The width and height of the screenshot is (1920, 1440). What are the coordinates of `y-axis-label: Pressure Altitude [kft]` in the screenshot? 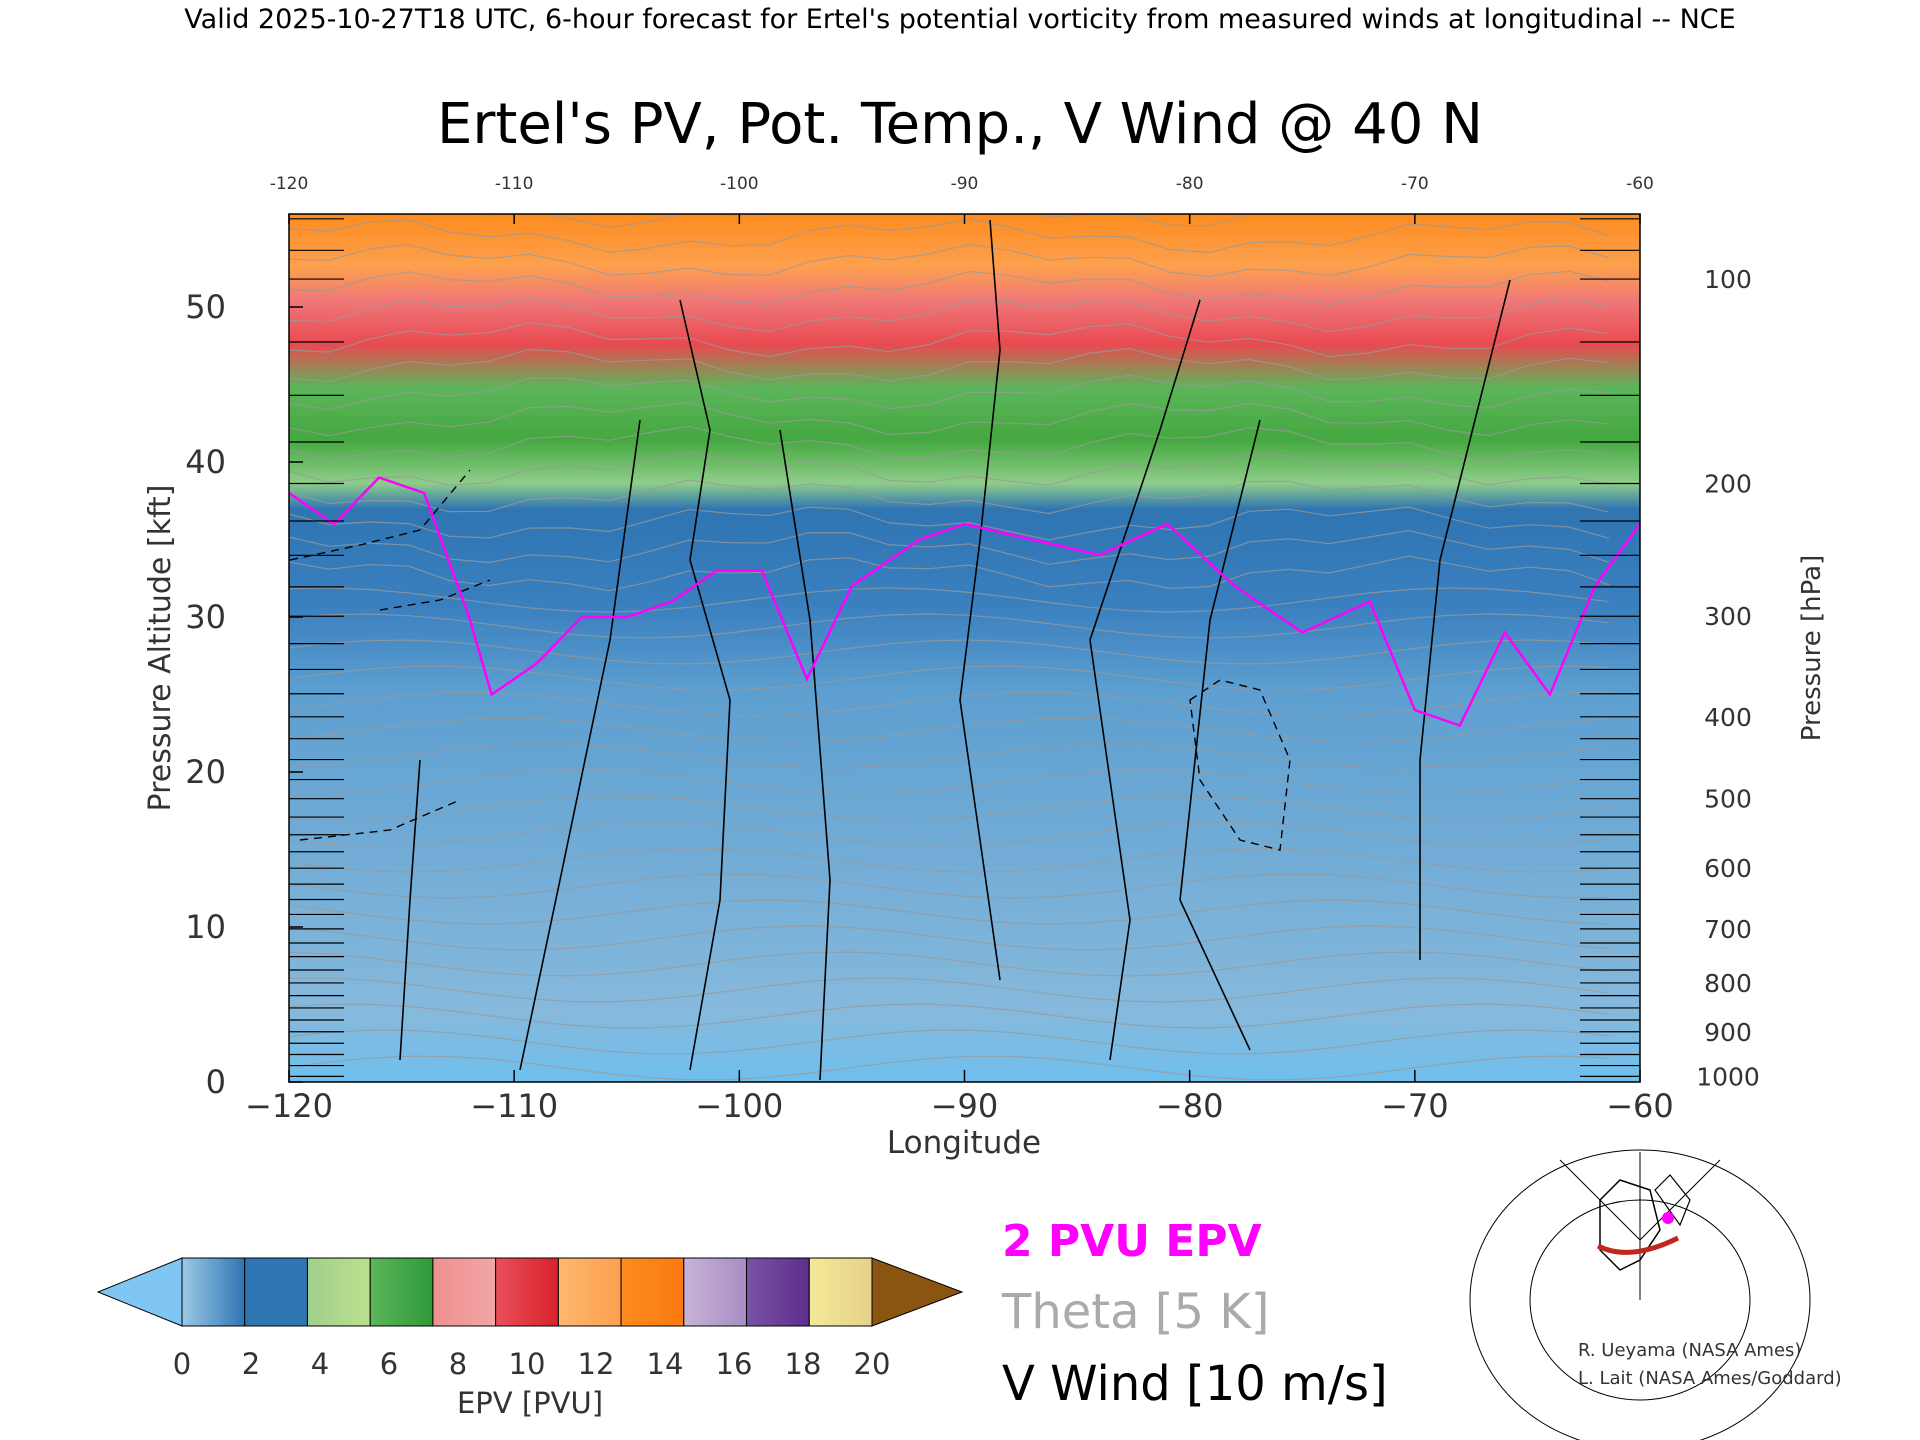 It's located at (160, 648).